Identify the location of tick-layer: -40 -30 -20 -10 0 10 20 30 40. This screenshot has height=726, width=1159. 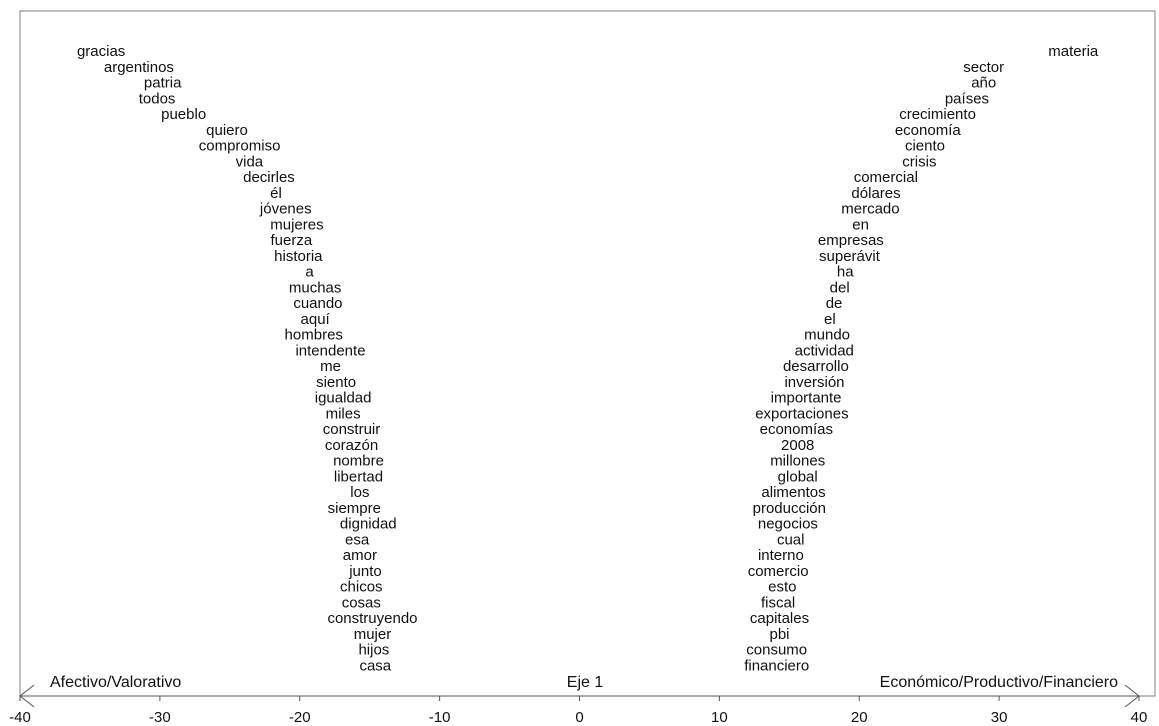
(578, 711).